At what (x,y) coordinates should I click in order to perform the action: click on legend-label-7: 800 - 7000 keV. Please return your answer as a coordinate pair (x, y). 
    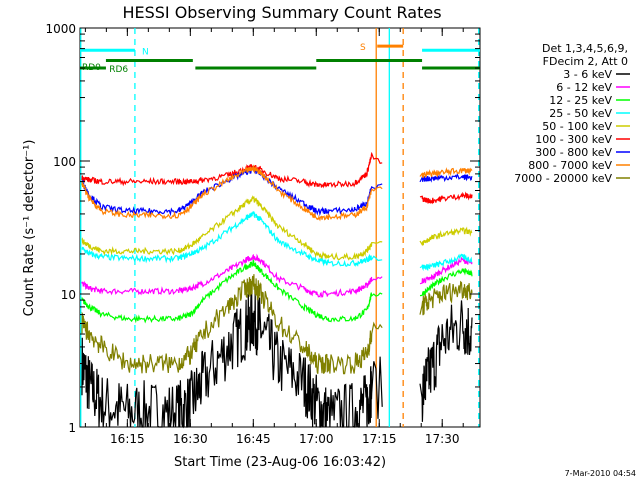
    Looking at the image, I should click on (570, 165).